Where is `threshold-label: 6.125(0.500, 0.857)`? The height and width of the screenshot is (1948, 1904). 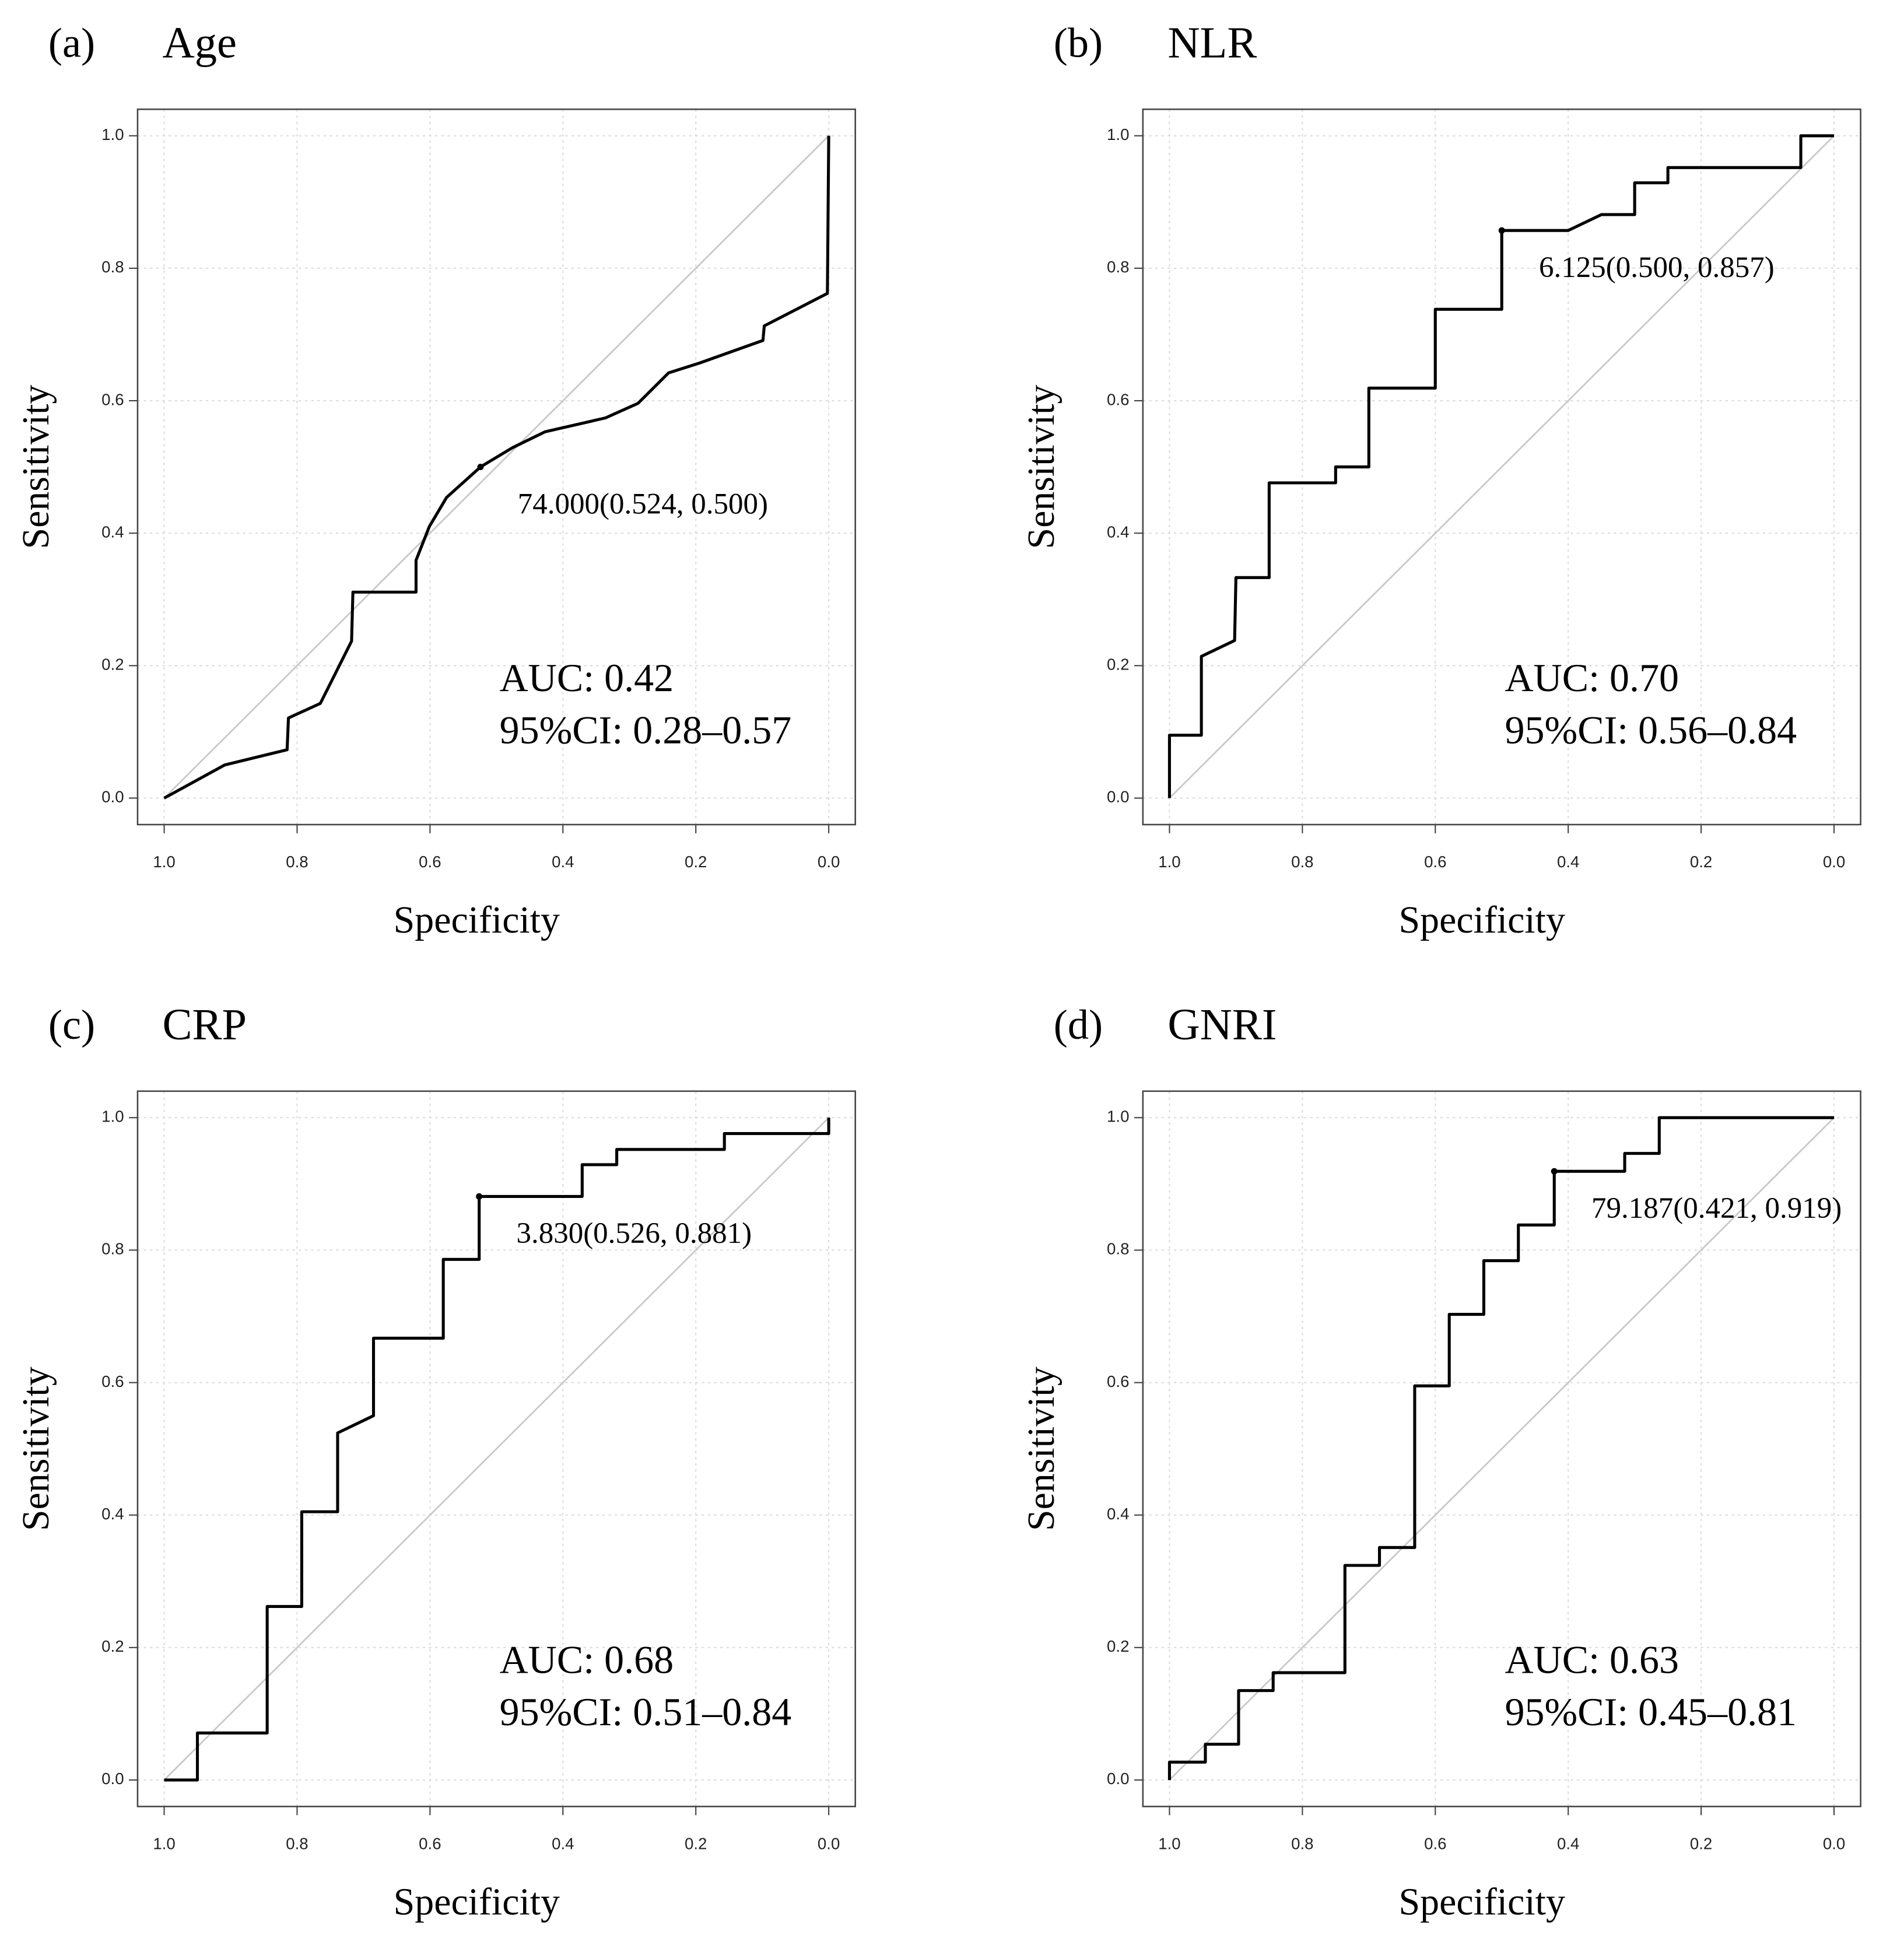 threshold-label: 6.125(0.500, 0.857) is located at coordinates (1657, 267).